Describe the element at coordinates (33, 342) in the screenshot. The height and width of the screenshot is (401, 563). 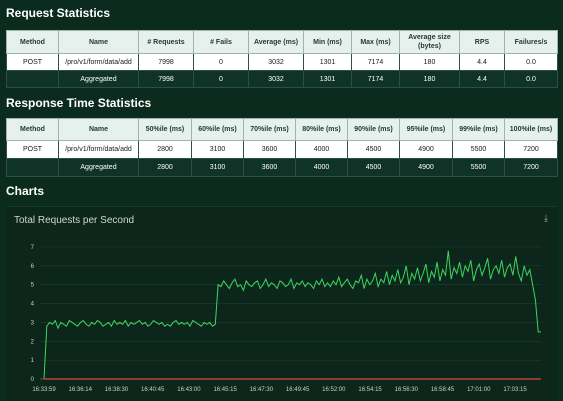
I see `y-tick-label: 2` at that location.